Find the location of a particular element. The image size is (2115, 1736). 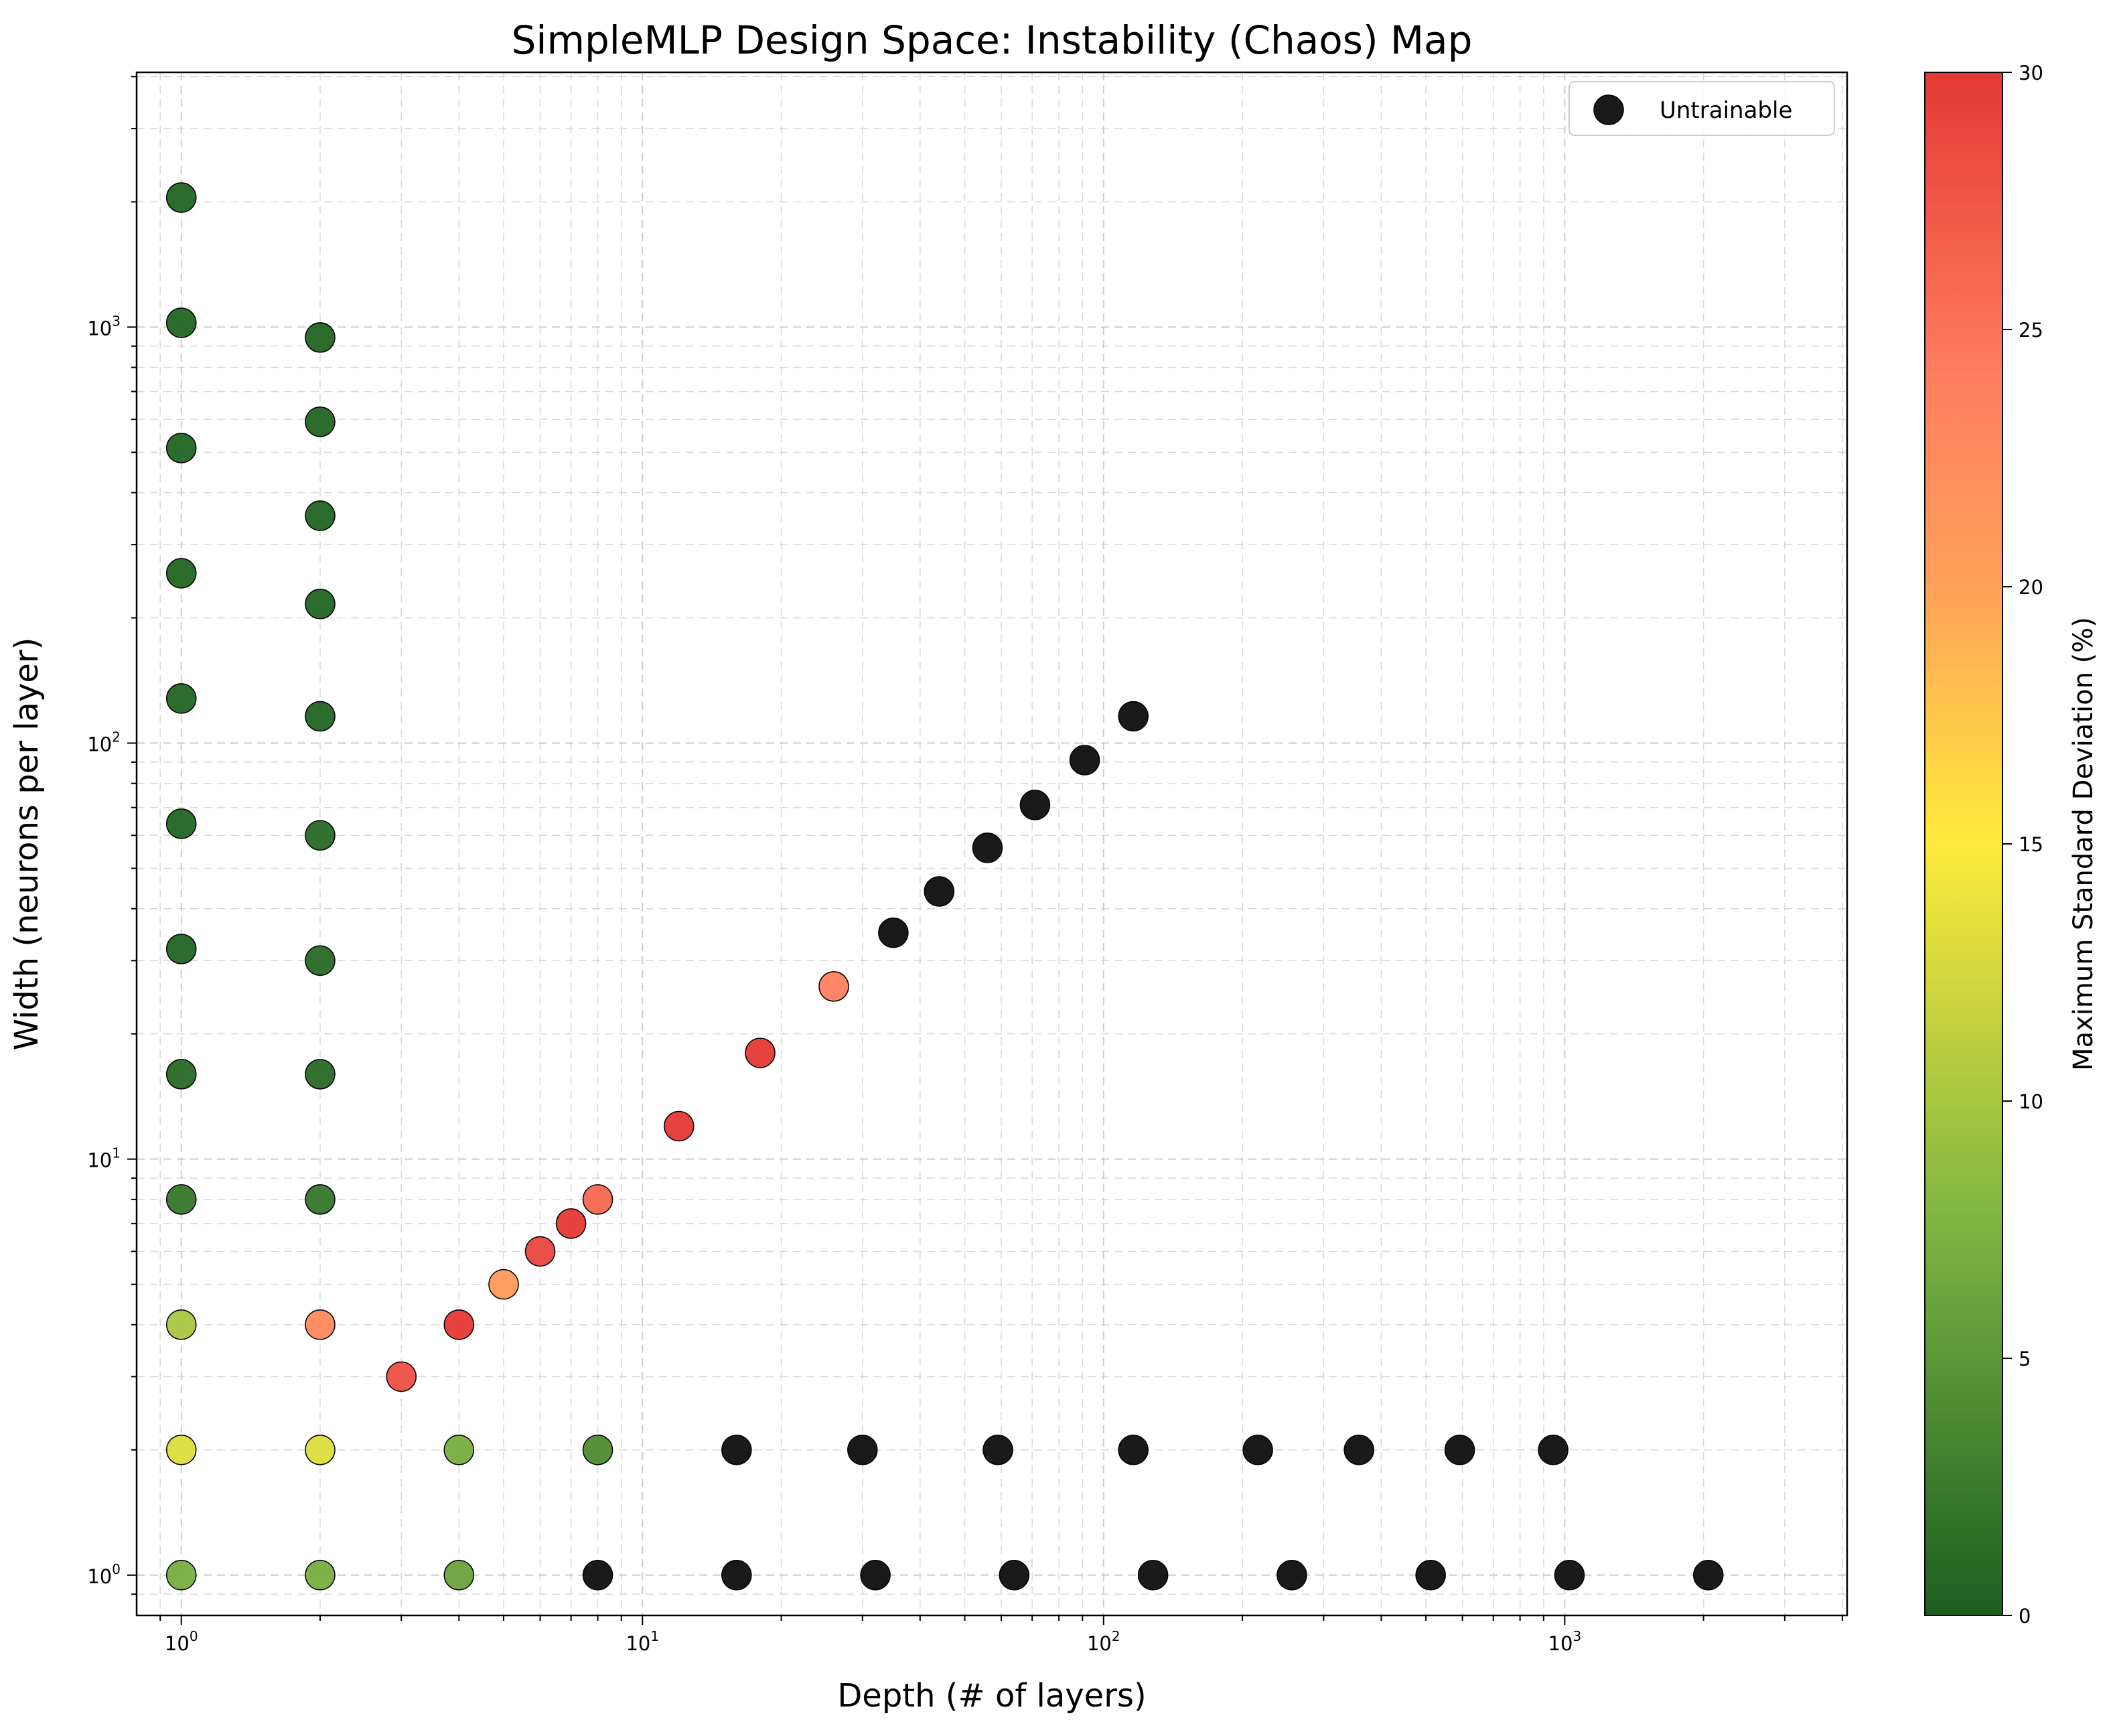

x-tick-label: 10² is located at coordinates (1103, 1641).